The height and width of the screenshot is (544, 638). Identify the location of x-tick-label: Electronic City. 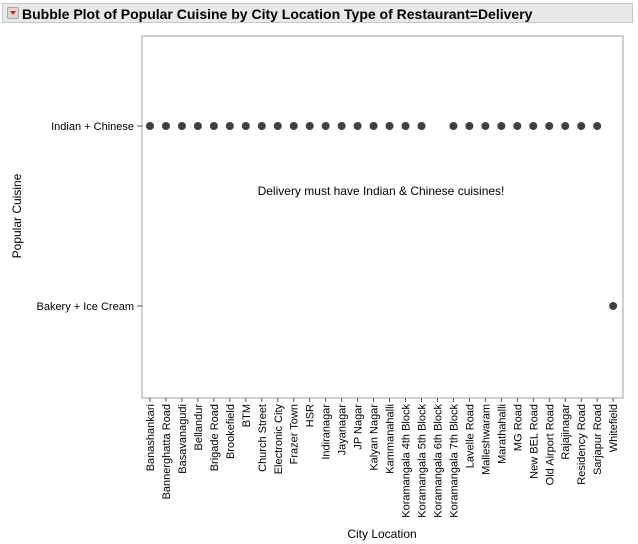
(279, 439).